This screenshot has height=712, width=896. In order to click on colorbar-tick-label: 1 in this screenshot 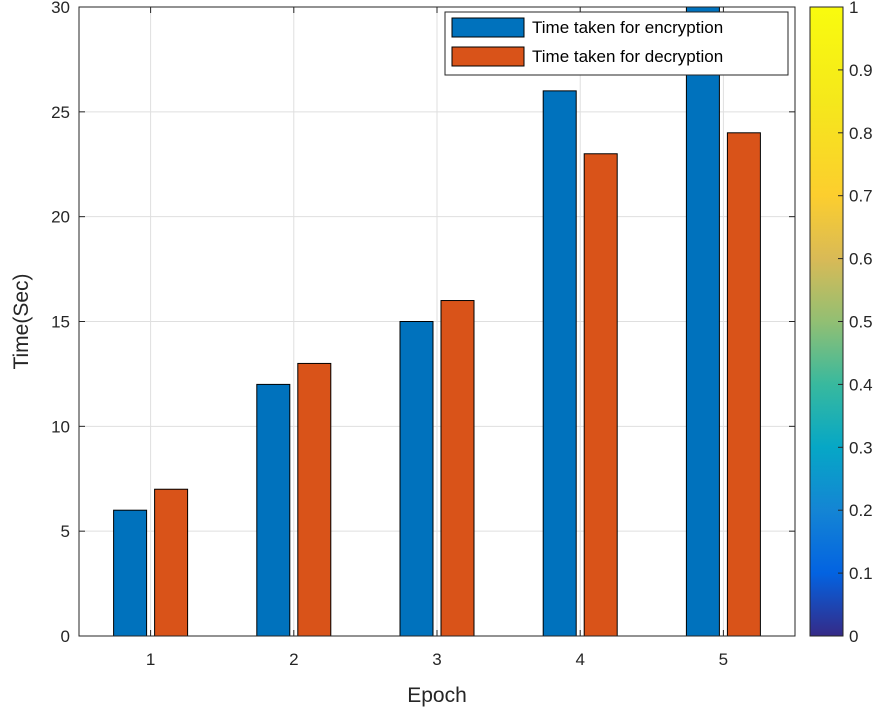, I will do `click(853, 8)`.